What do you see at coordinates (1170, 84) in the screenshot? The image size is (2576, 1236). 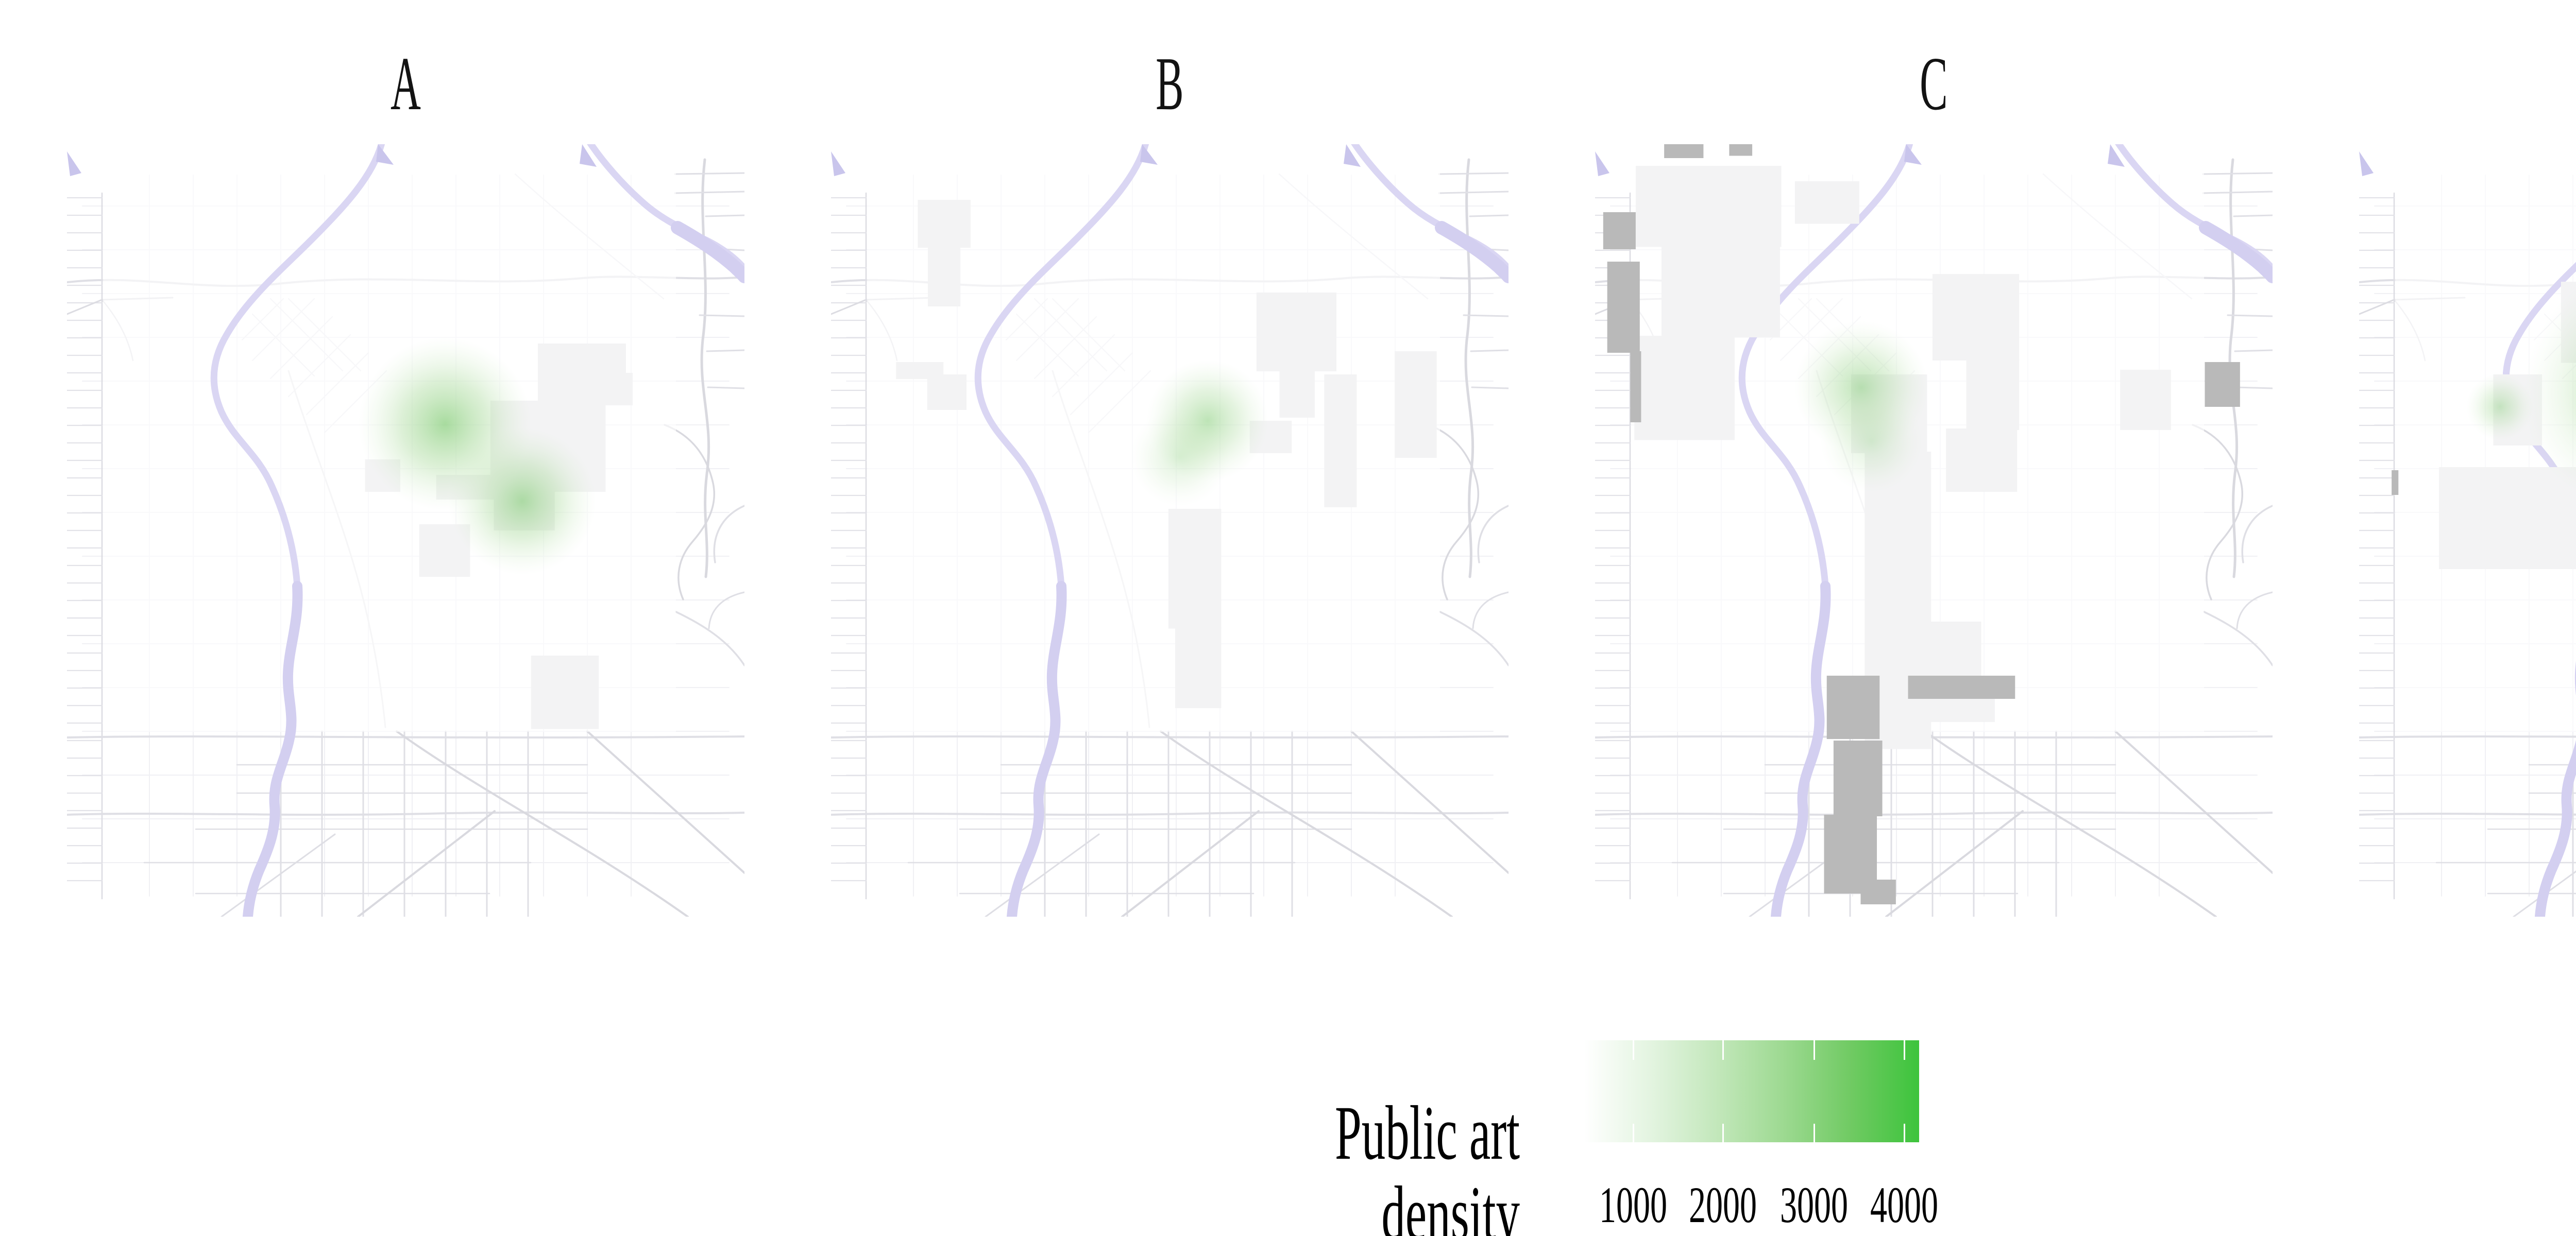 I see `panel-label-b: B` at bounding box center [1170, 84].